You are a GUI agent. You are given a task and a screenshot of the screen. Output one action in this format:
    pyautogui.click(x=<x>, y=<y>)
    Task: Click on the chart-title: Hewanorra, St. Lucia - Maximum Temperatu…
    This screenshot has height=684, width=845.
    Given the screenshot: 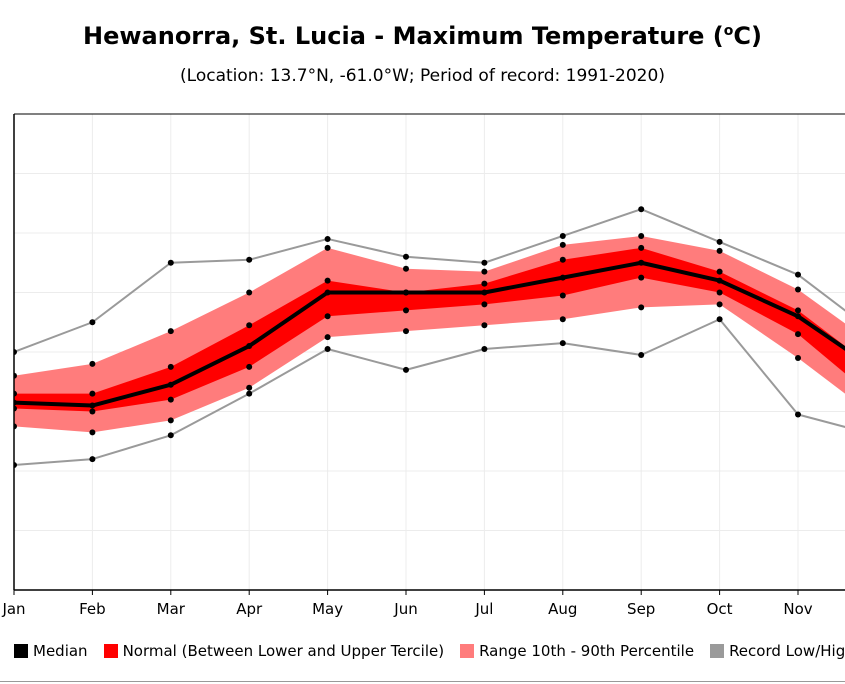 What is the action you would take?
    pyautogui.click(x=422, y=36)
    